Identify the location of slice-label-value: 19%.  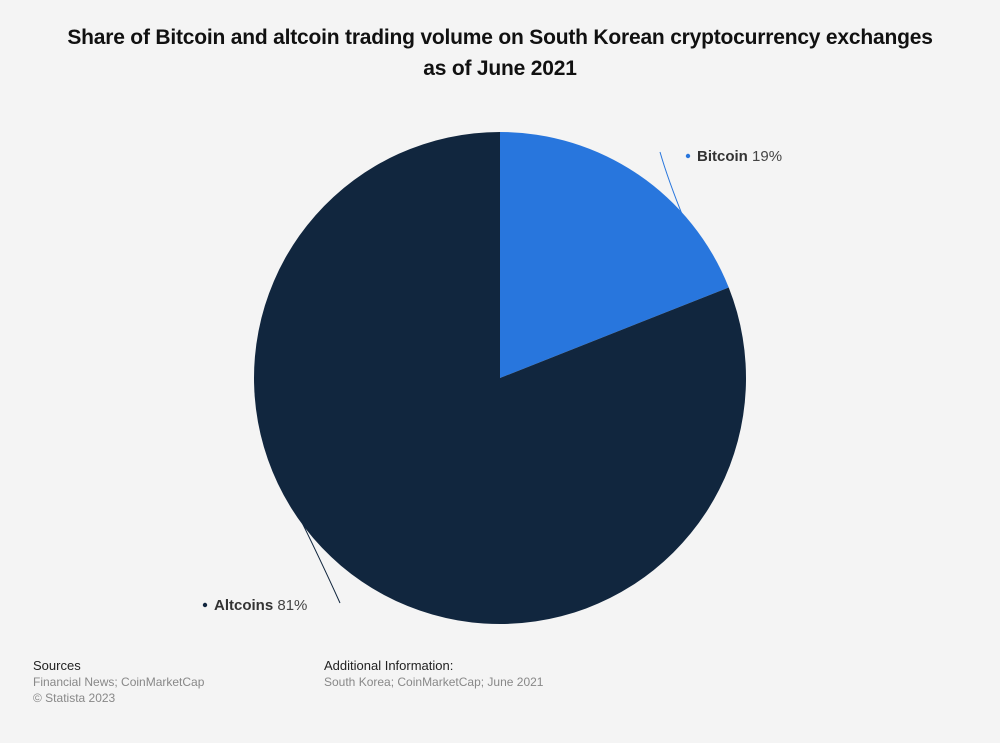
(765, 156).